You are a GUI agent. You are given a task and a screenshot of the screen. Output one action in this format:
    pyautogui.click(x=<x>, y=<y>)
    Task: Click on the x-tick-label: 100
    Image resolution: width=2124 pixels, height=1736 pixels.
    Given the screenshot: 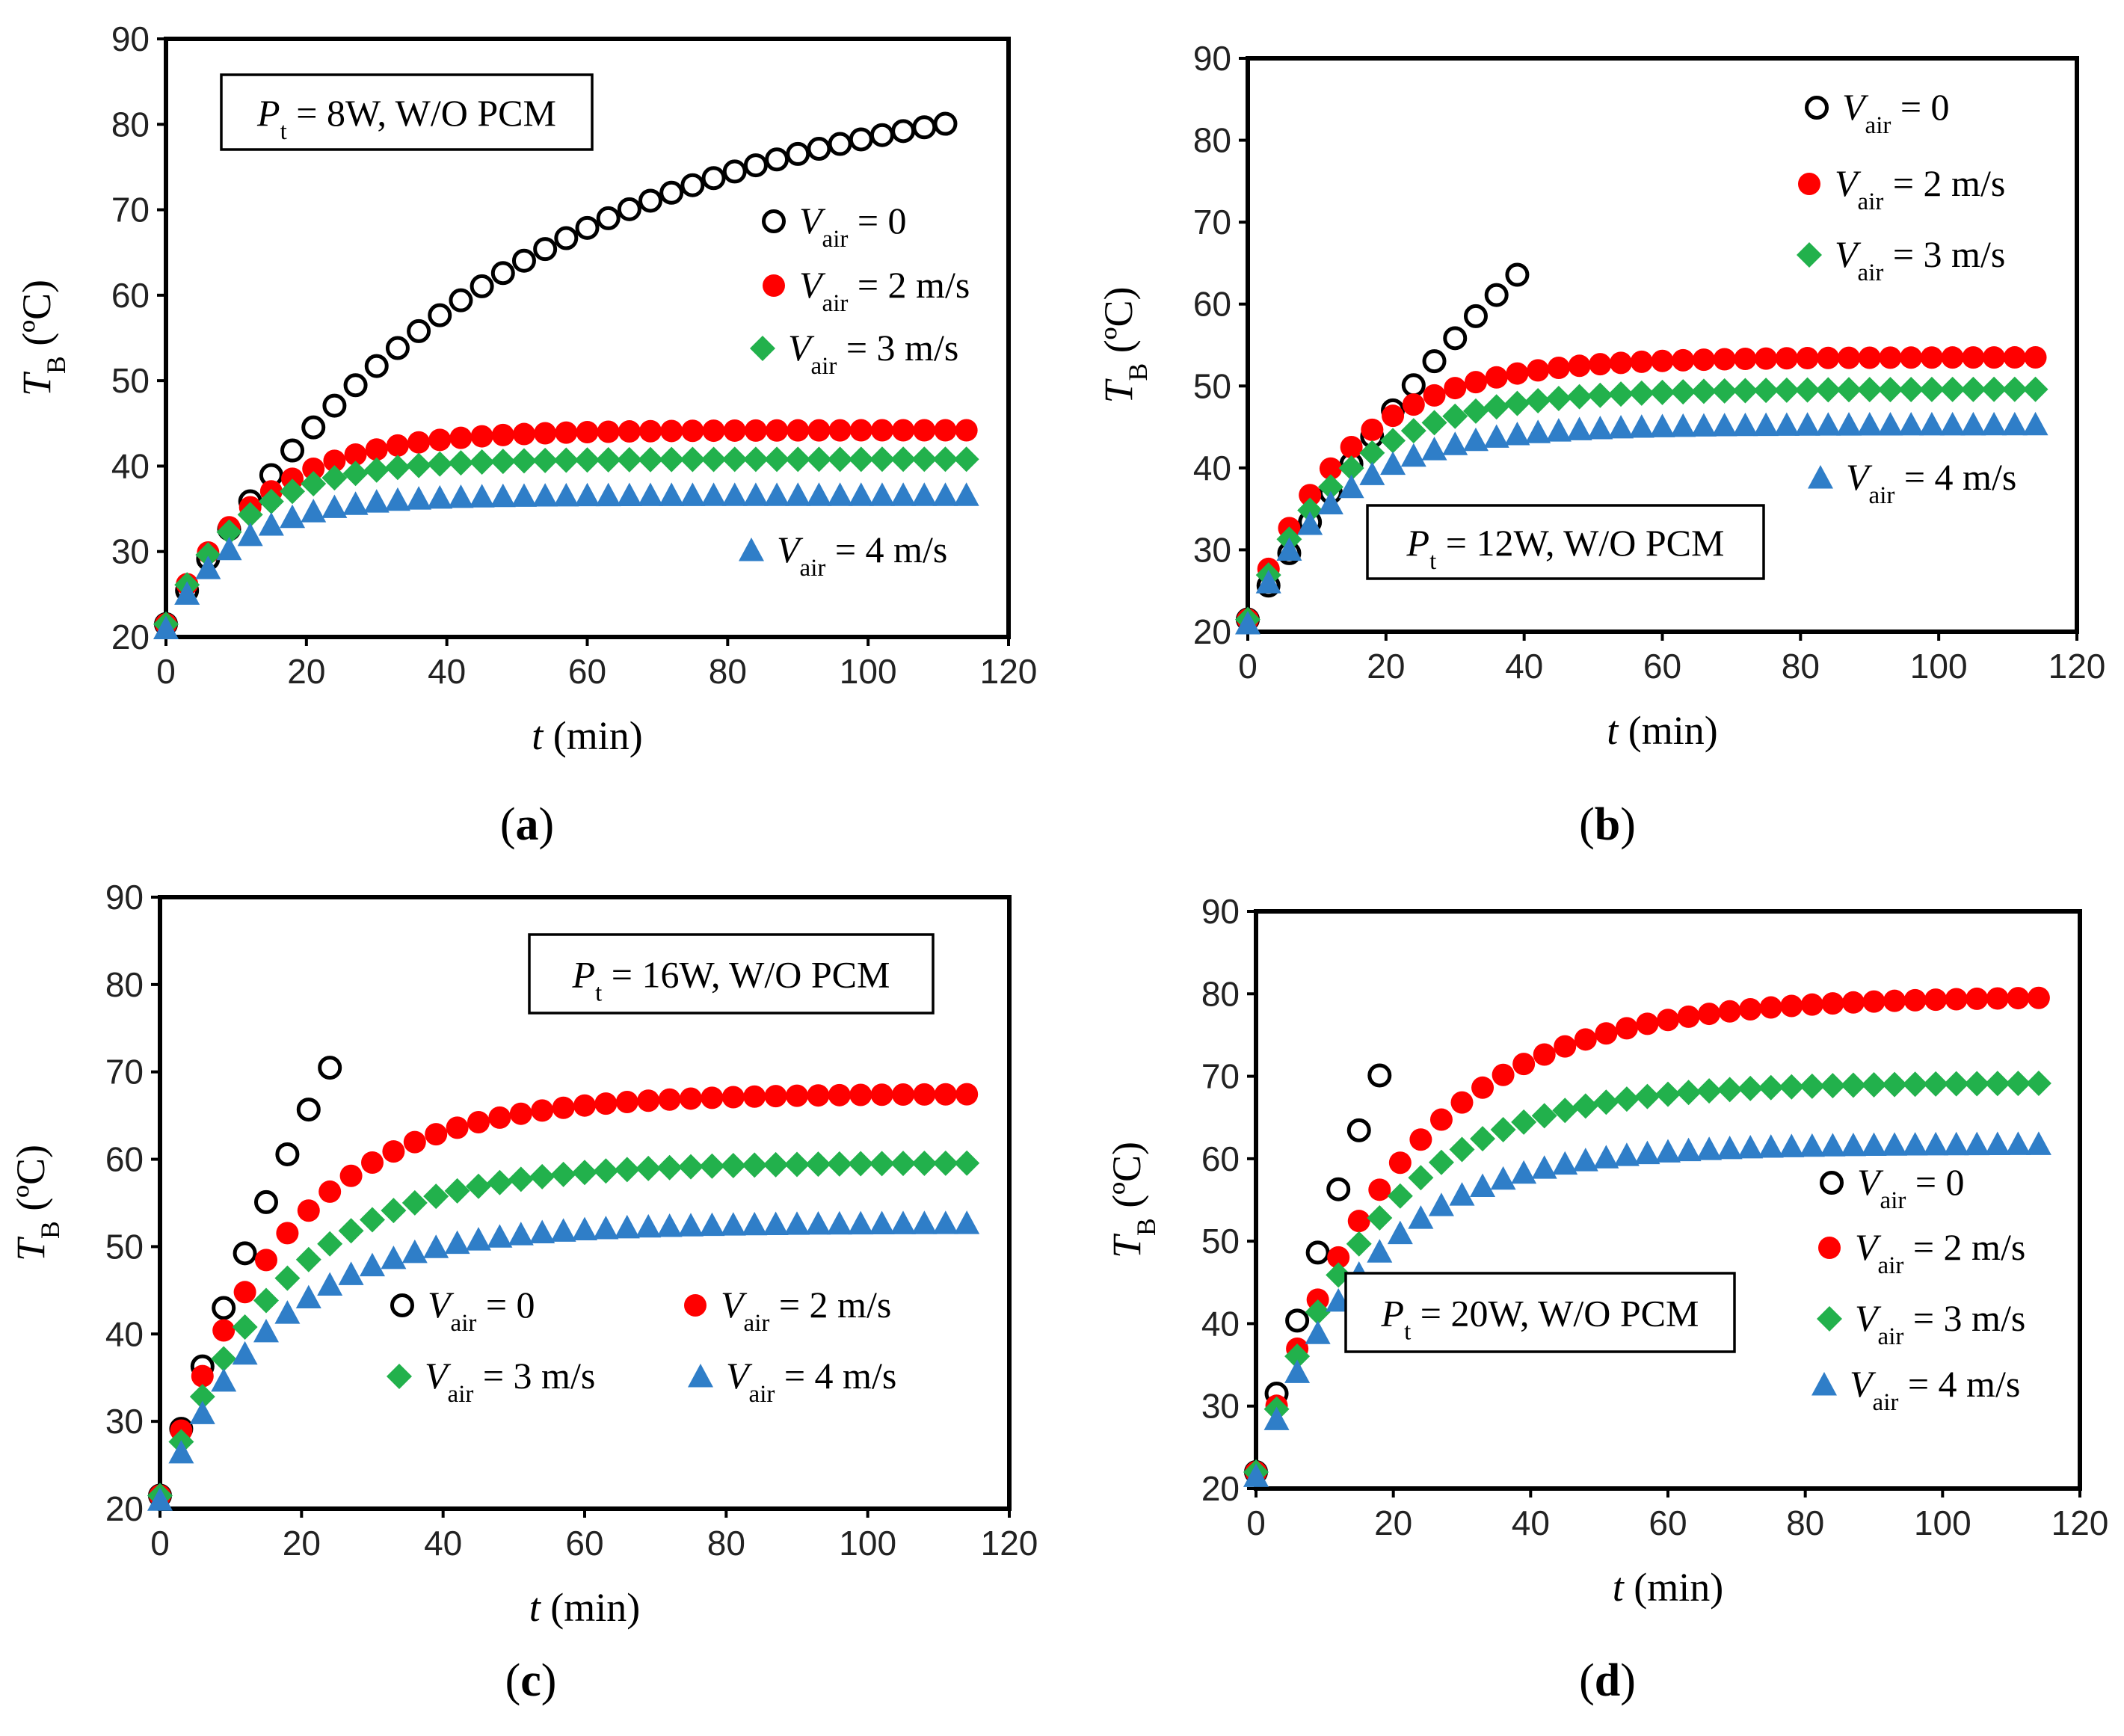 What is the action you would take?
    pyautogui.click(x=867, y=1543)
    